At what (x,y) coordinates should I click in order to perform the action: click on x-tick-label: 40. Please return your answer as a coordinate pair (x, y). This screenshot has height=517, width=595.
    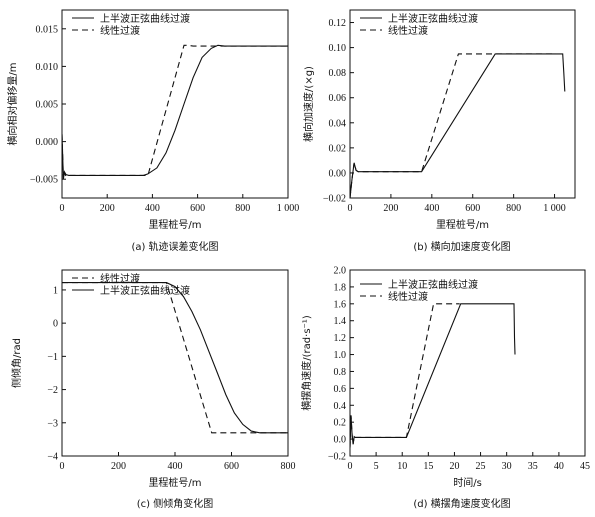
    Looking at the image, I should click on (559, 466).